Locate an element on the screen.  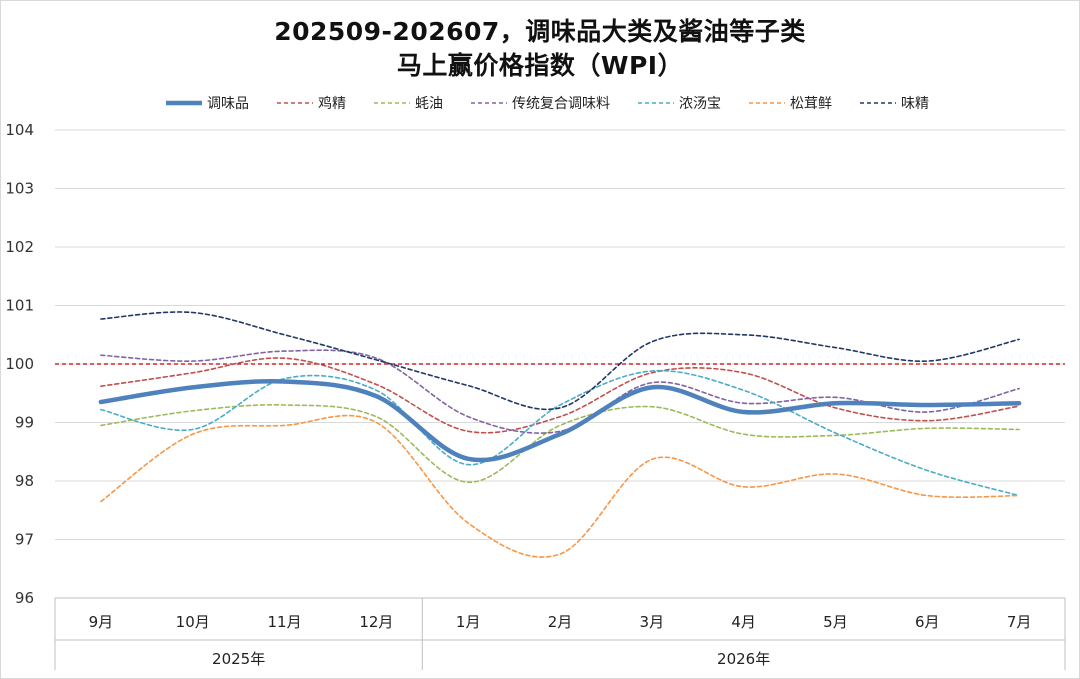
x-group-label: 2025年 is located at coordinates (238, 659).